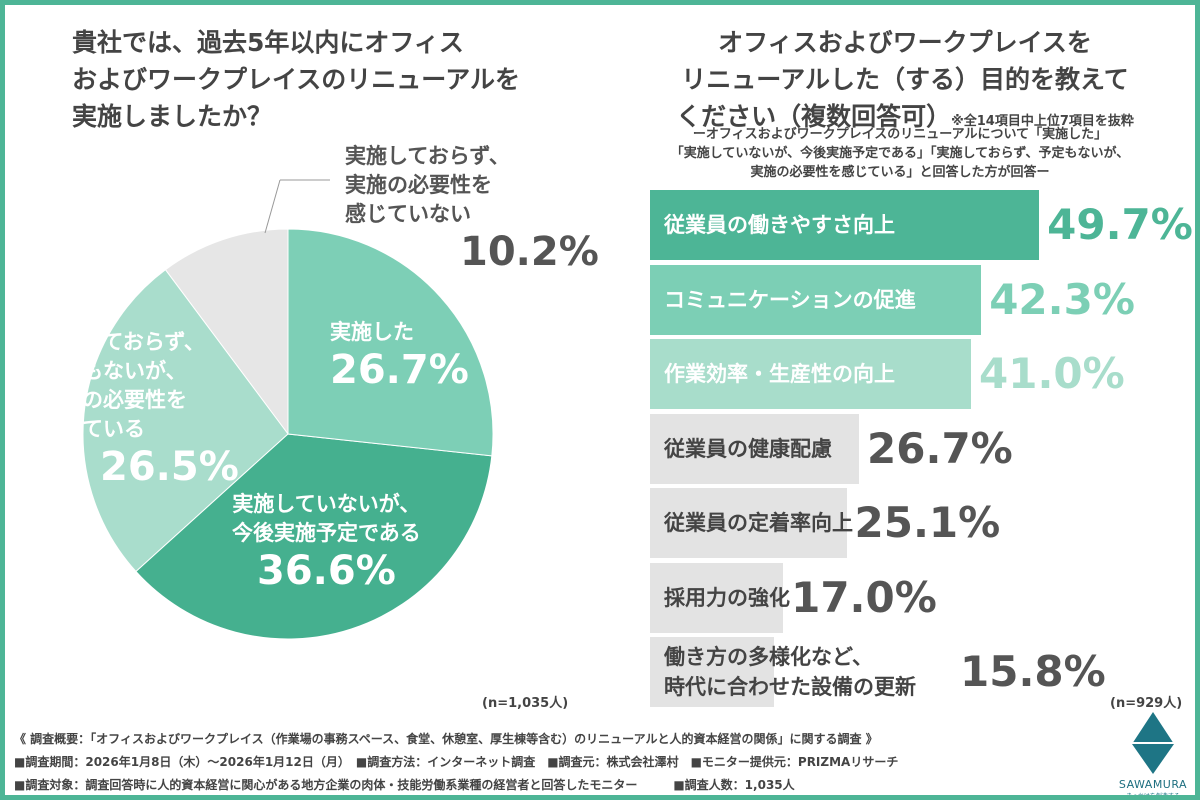  Describe the element at coordinates (779, 374) in the screenshot. I see `bar-label: 作業効率・生産性の向上` at that location.